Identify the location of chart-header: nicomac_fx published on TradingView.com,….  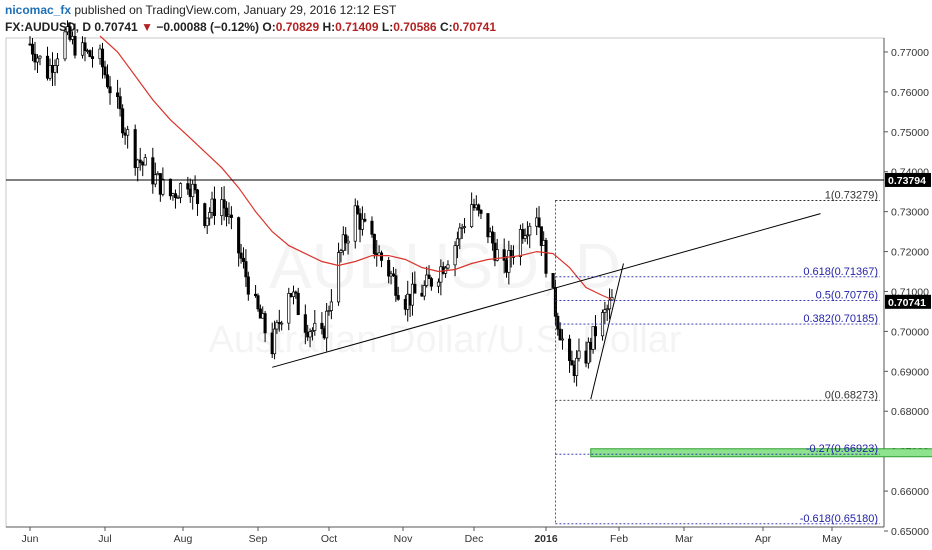
(466, 19).